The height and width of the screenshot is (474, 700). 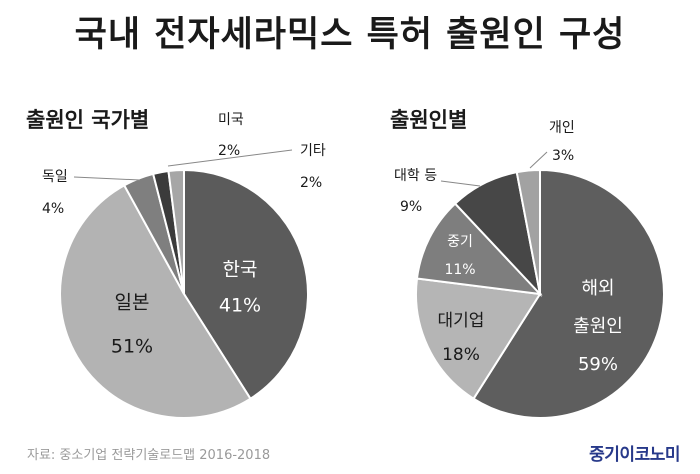 I want to click on leader-line-individual, so click(x=538, y=160).